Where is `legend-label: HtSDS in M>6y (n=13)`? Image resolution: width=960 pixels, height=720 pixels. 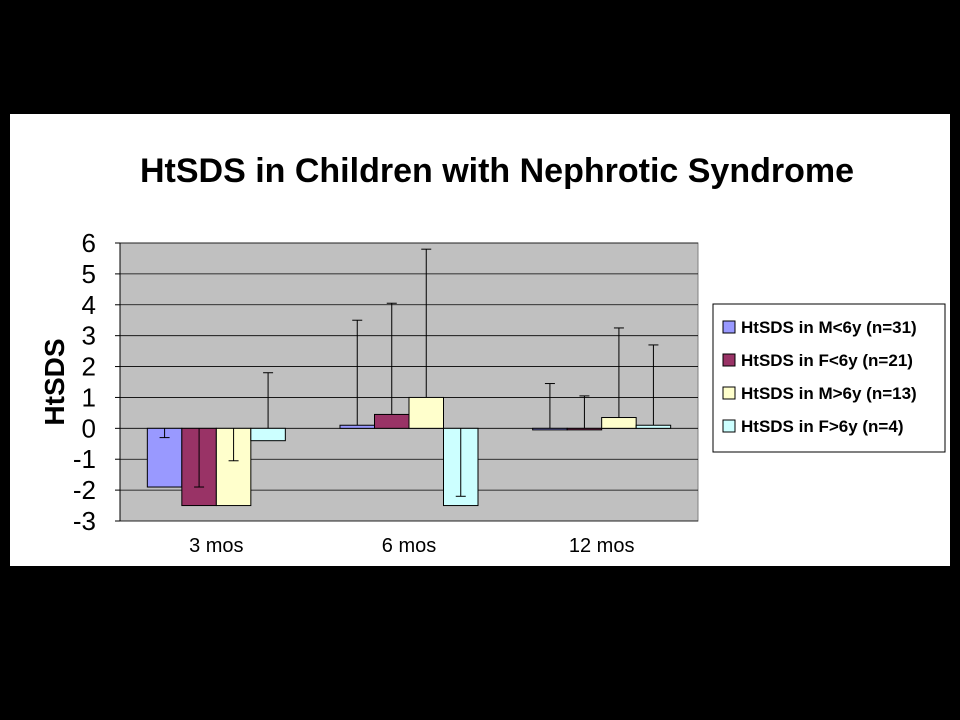
legend-label: HtSDS in M>6y (n=13) is located at coordinates (829, 393).